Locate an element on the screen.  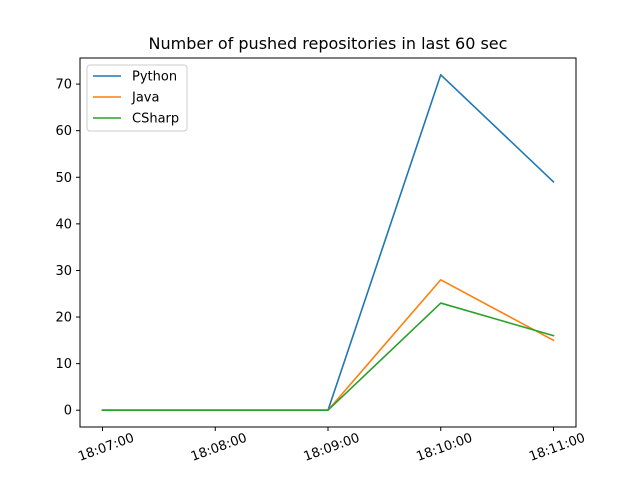
x-tick-label: 18:07:00 is located at coordinates (106, 448).